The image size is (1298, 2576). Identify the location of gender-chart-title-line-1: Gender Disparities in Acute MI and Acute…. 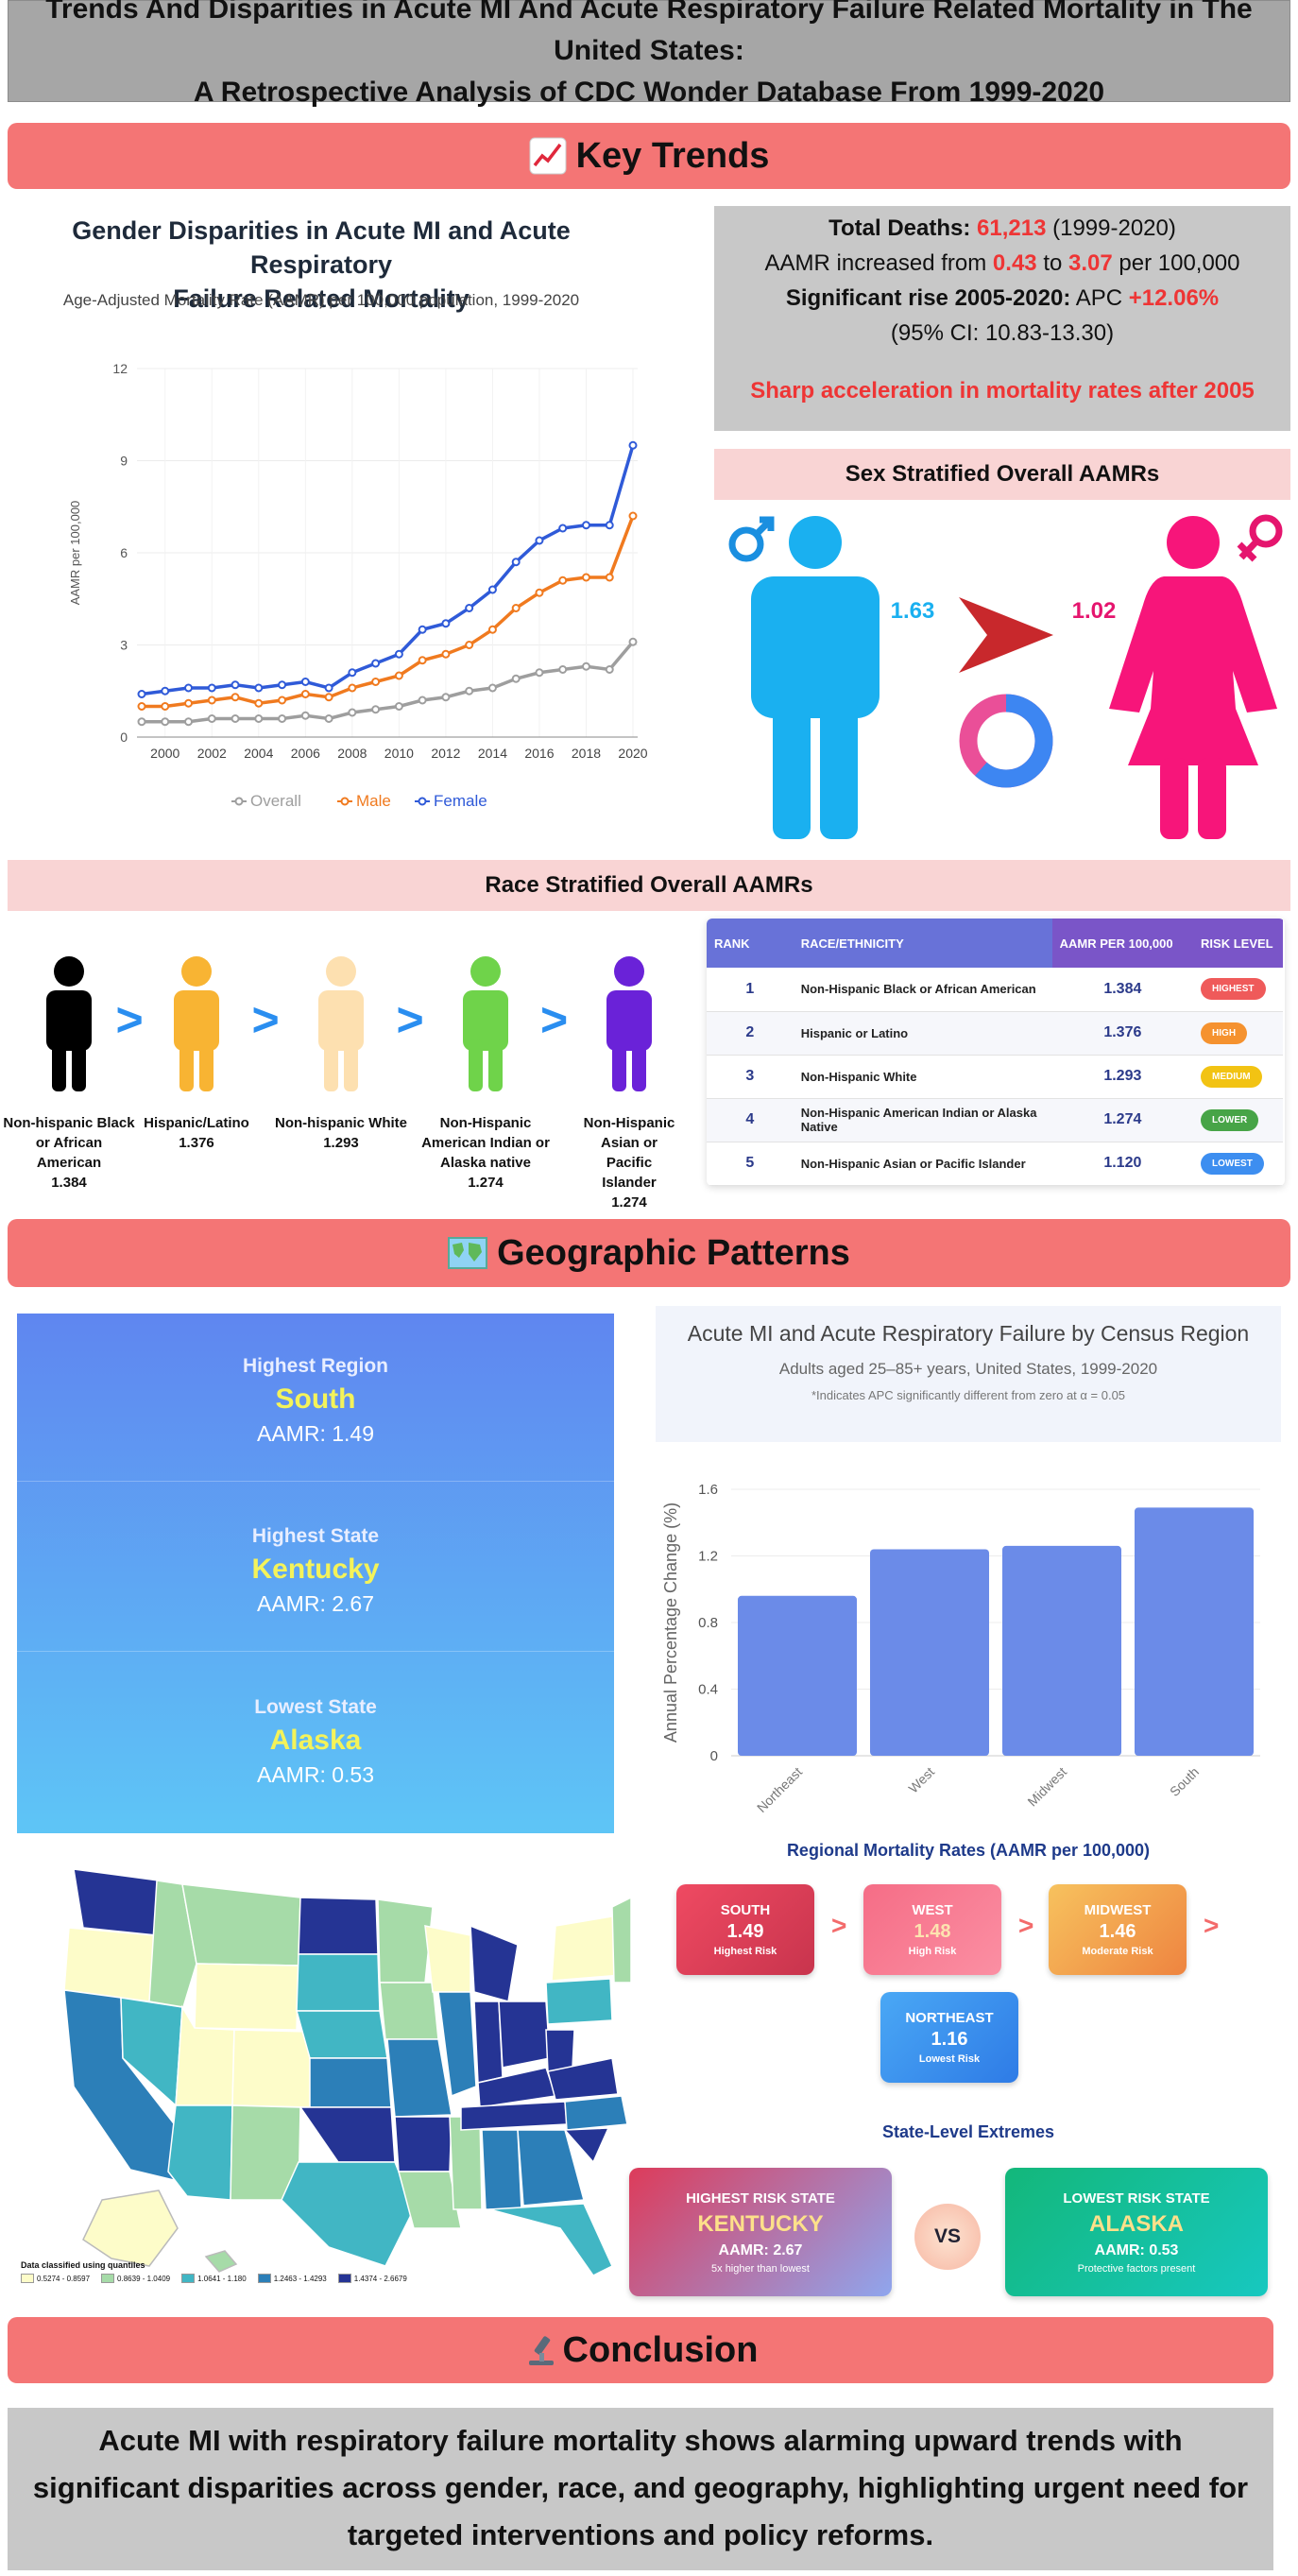
(322, 247).